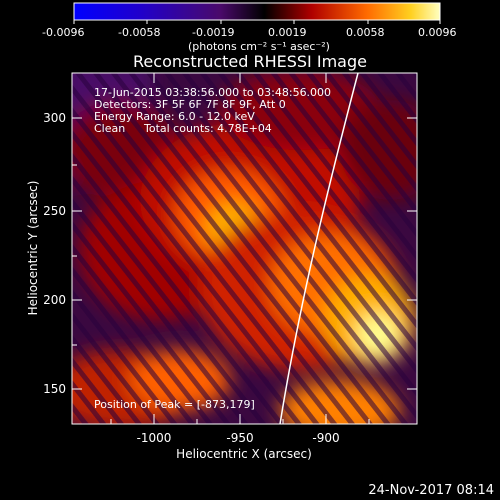 The width and height of the screenshot is (500, 500). Describe the element at coordinates (54, 389) in the screenshot. I see `y-tick-label: 150` at that location.